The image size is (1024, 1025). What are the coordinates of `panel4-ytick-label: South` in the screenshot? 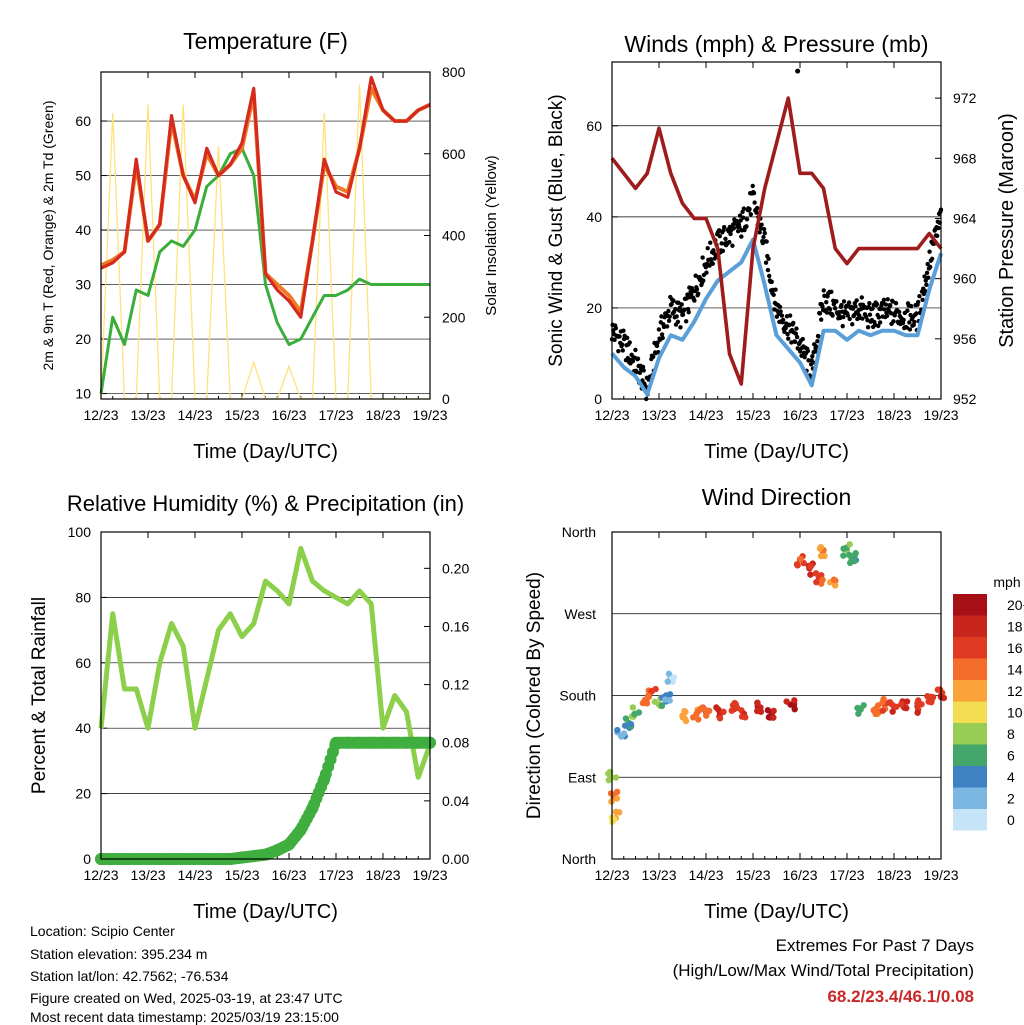 It's located at (577, 696).